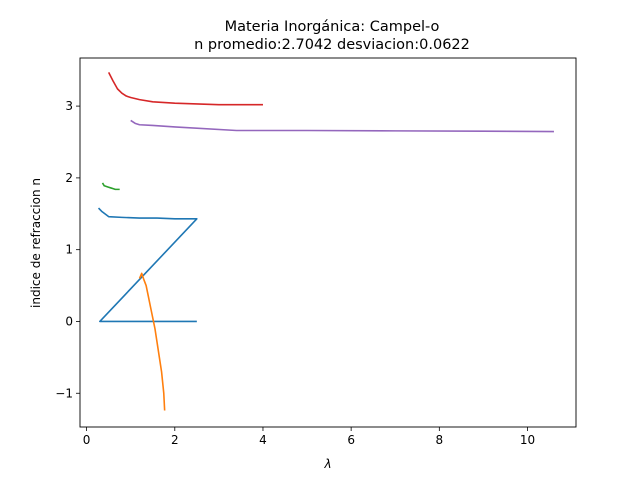 The image size is (640, 480). I want to click on chart-title-line2: n promedio:2.7042 desviacion:0.0622, so click(332, 45).